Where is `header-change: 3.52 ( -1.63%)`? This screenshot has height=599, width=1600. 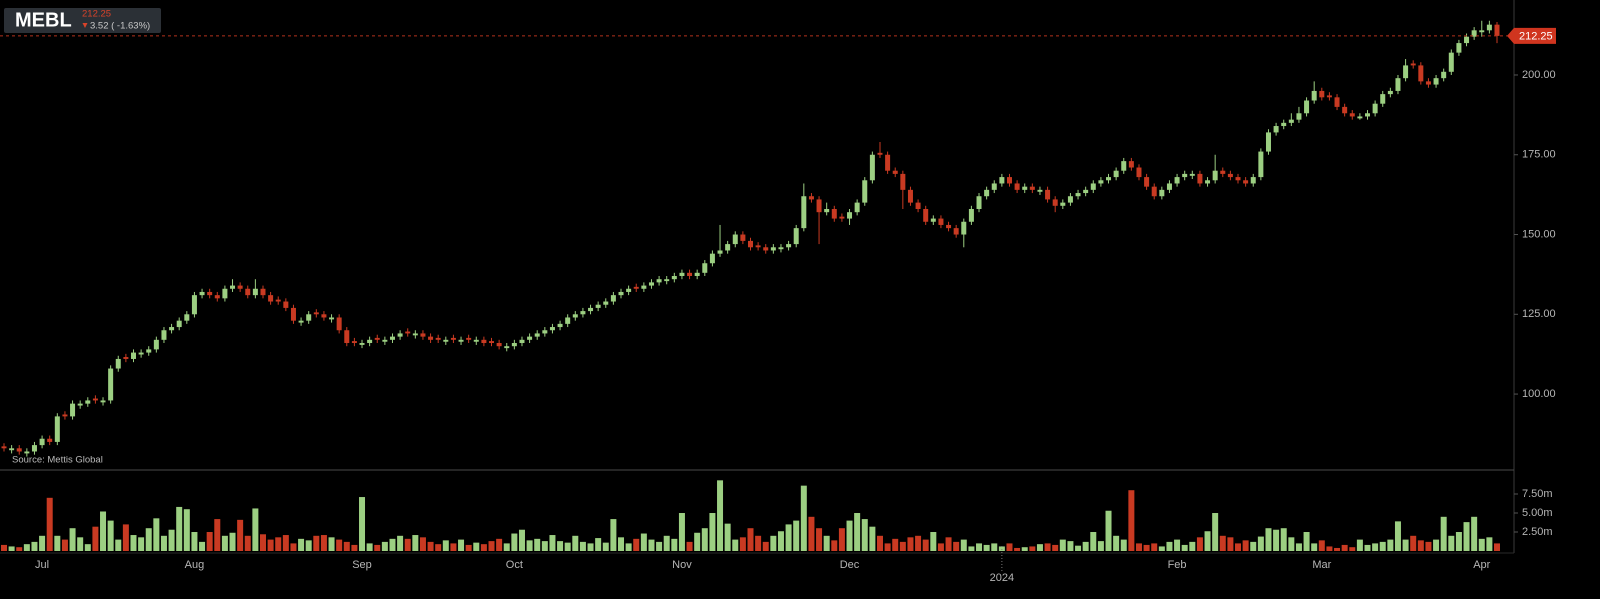 header-change: 3.52 ( -1.63%) is located at coordinates (120, 26).